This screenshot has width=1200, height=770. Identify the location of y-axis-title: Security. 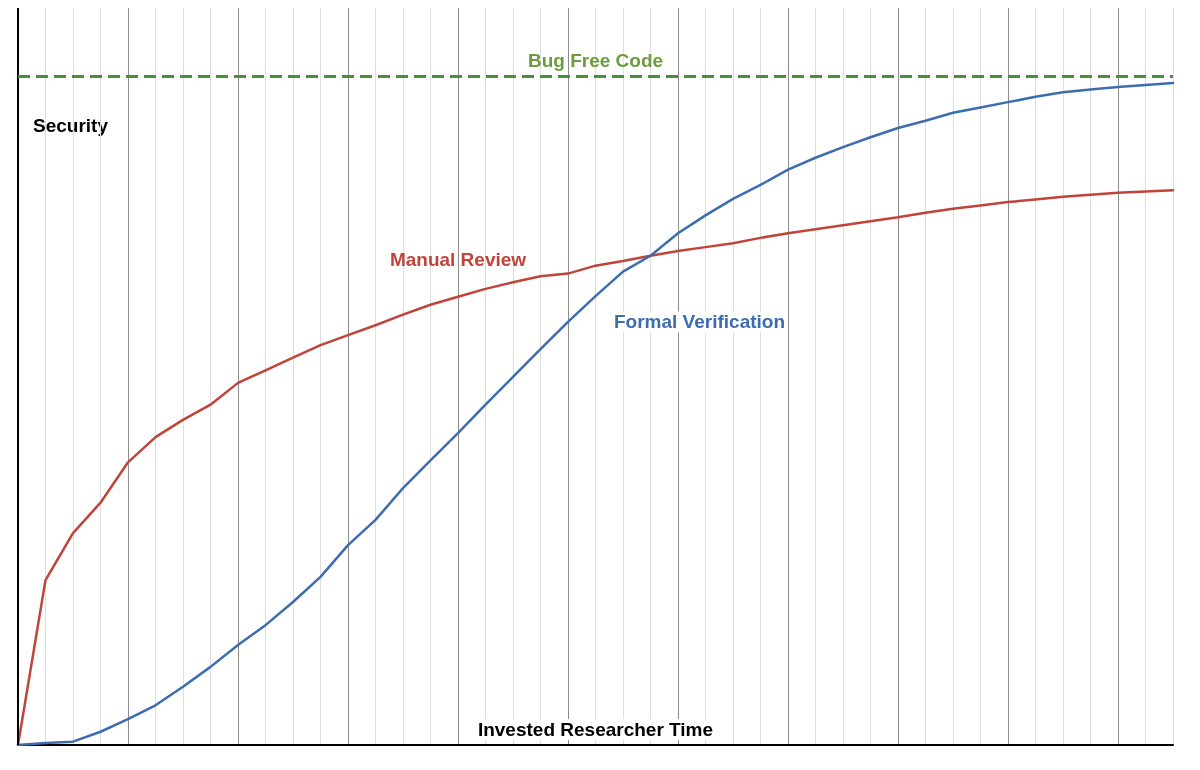
(71, 125).